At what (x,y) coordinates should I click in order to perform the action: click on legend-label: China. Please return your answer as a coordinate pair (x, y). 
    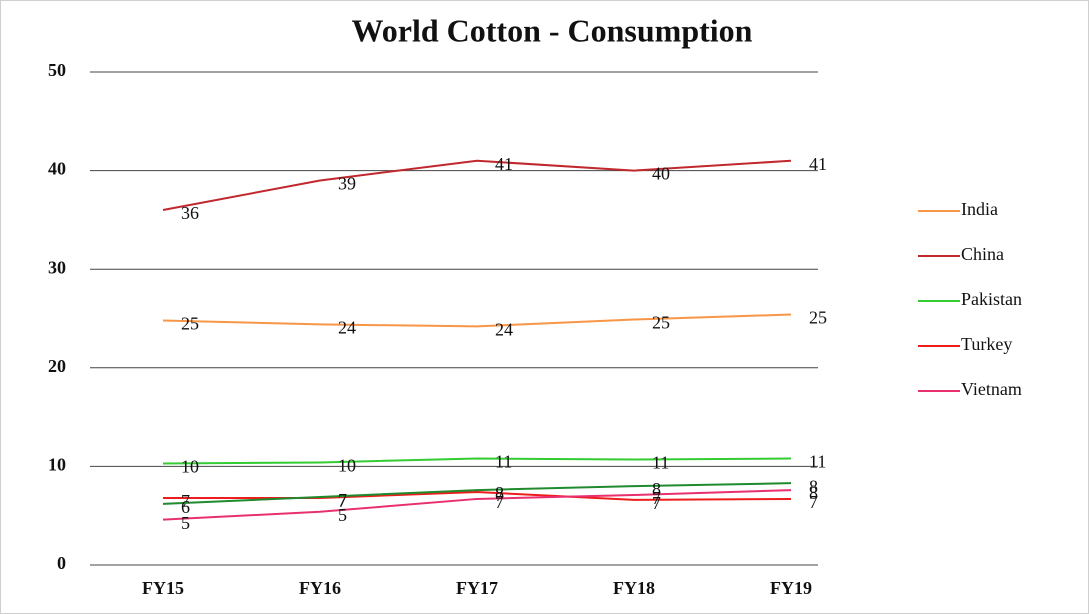
    Looking at the image, I should click on (982, 254).